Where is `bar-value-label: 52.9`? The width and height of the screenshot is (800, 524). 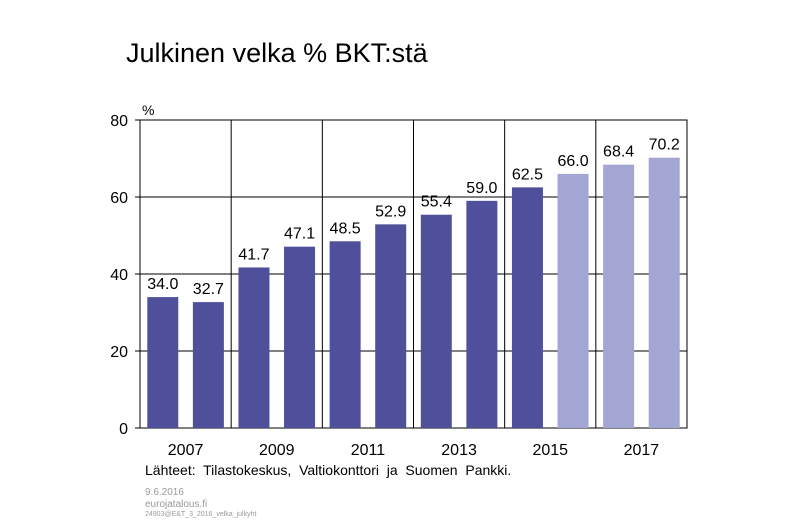
bar-value-label: 52.9 is located at coordinates (390, 211).